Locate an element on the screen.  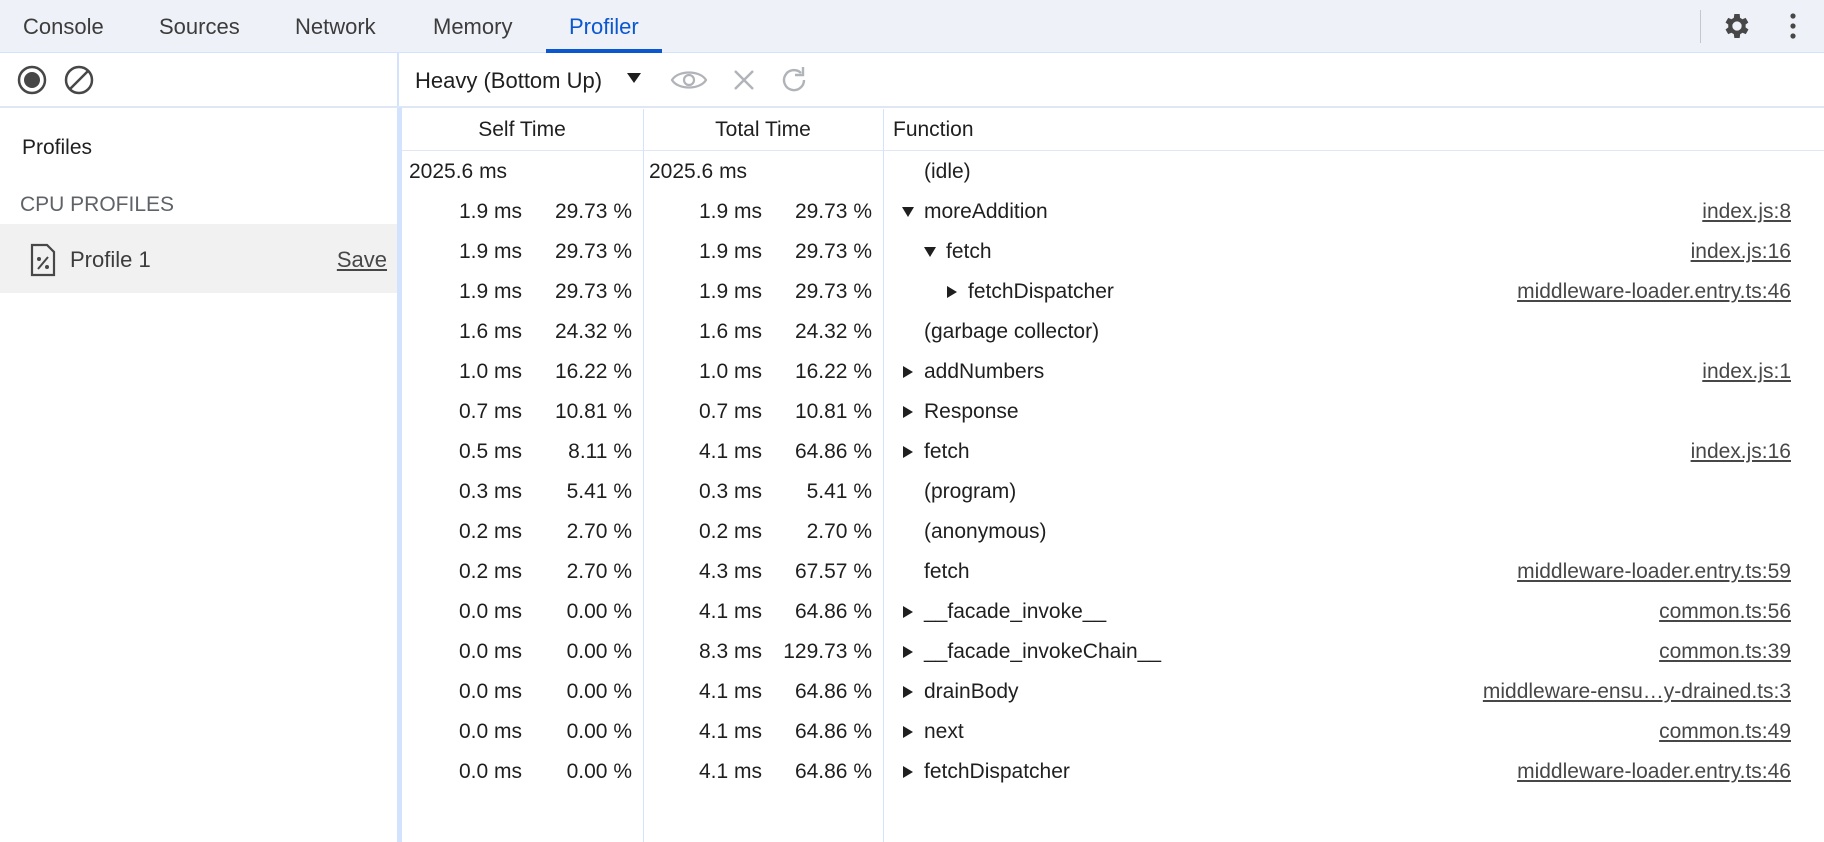
table-row: 0.7 ms 10.81 % 0.7 ms 10.81 % Response is located at coordinates (912, 412).